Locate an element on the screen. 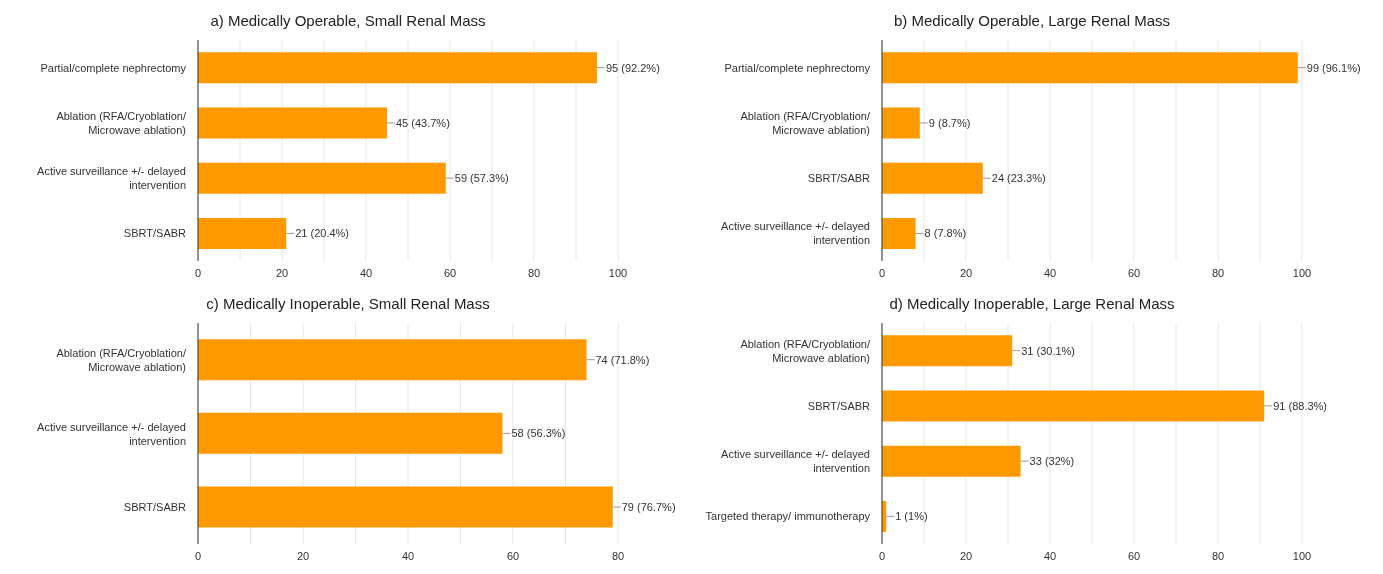  data-label: 79 (76.7%) is located at coordinates (648, 507).